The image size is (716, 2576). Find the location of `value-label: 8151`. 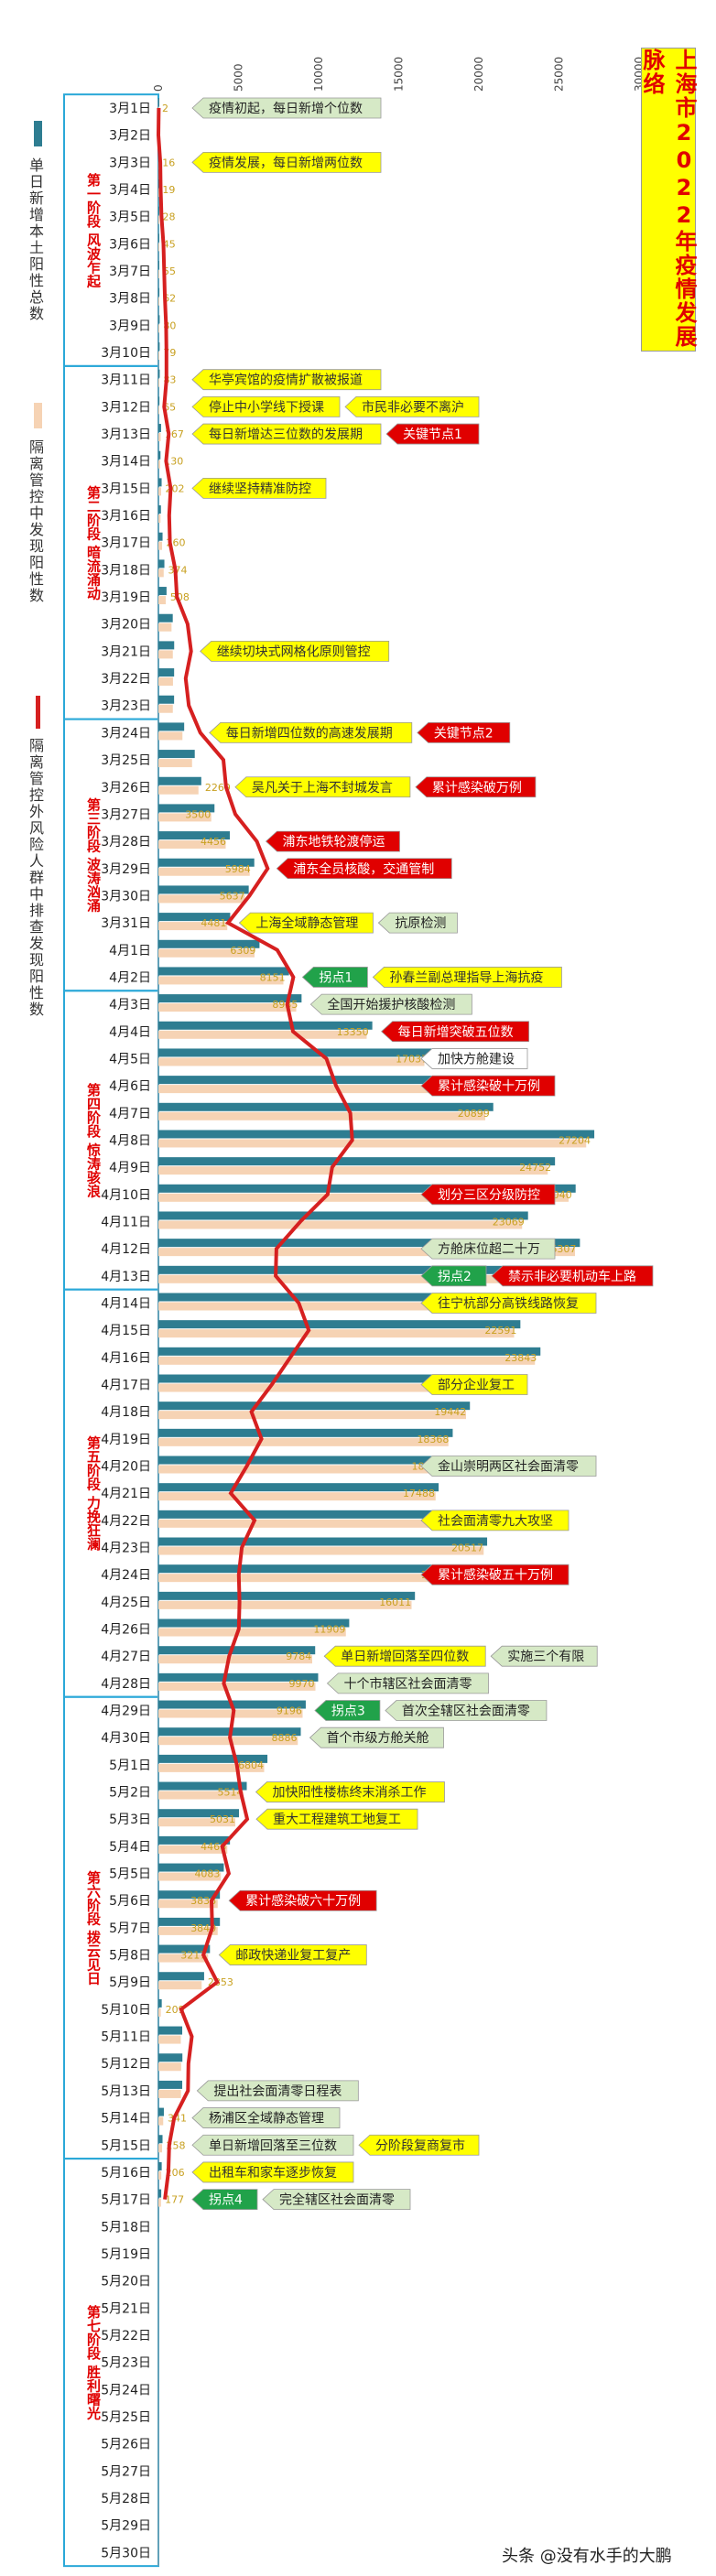

value-label: 8151 is located at coordinates (273, 977).